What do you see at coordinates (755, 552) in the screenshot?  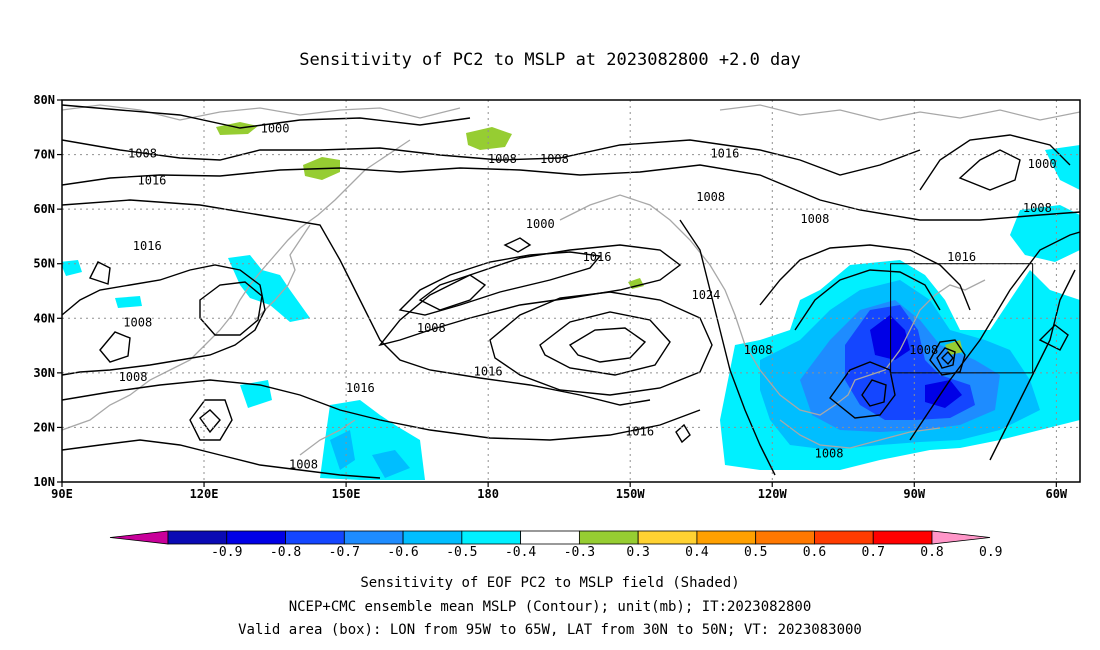 I see `colorbar-label: 0.5` at bounding box center [755, 552].